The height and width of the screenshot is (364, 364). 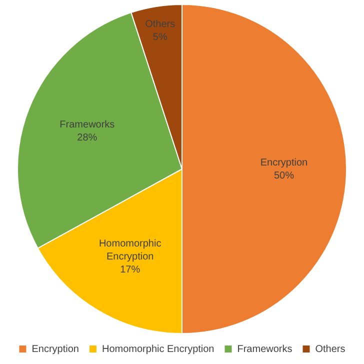 What do you see at coordinates (130, 270) in the screenshot?
I see `data-label: 17%` at bounding box center [130, 270].